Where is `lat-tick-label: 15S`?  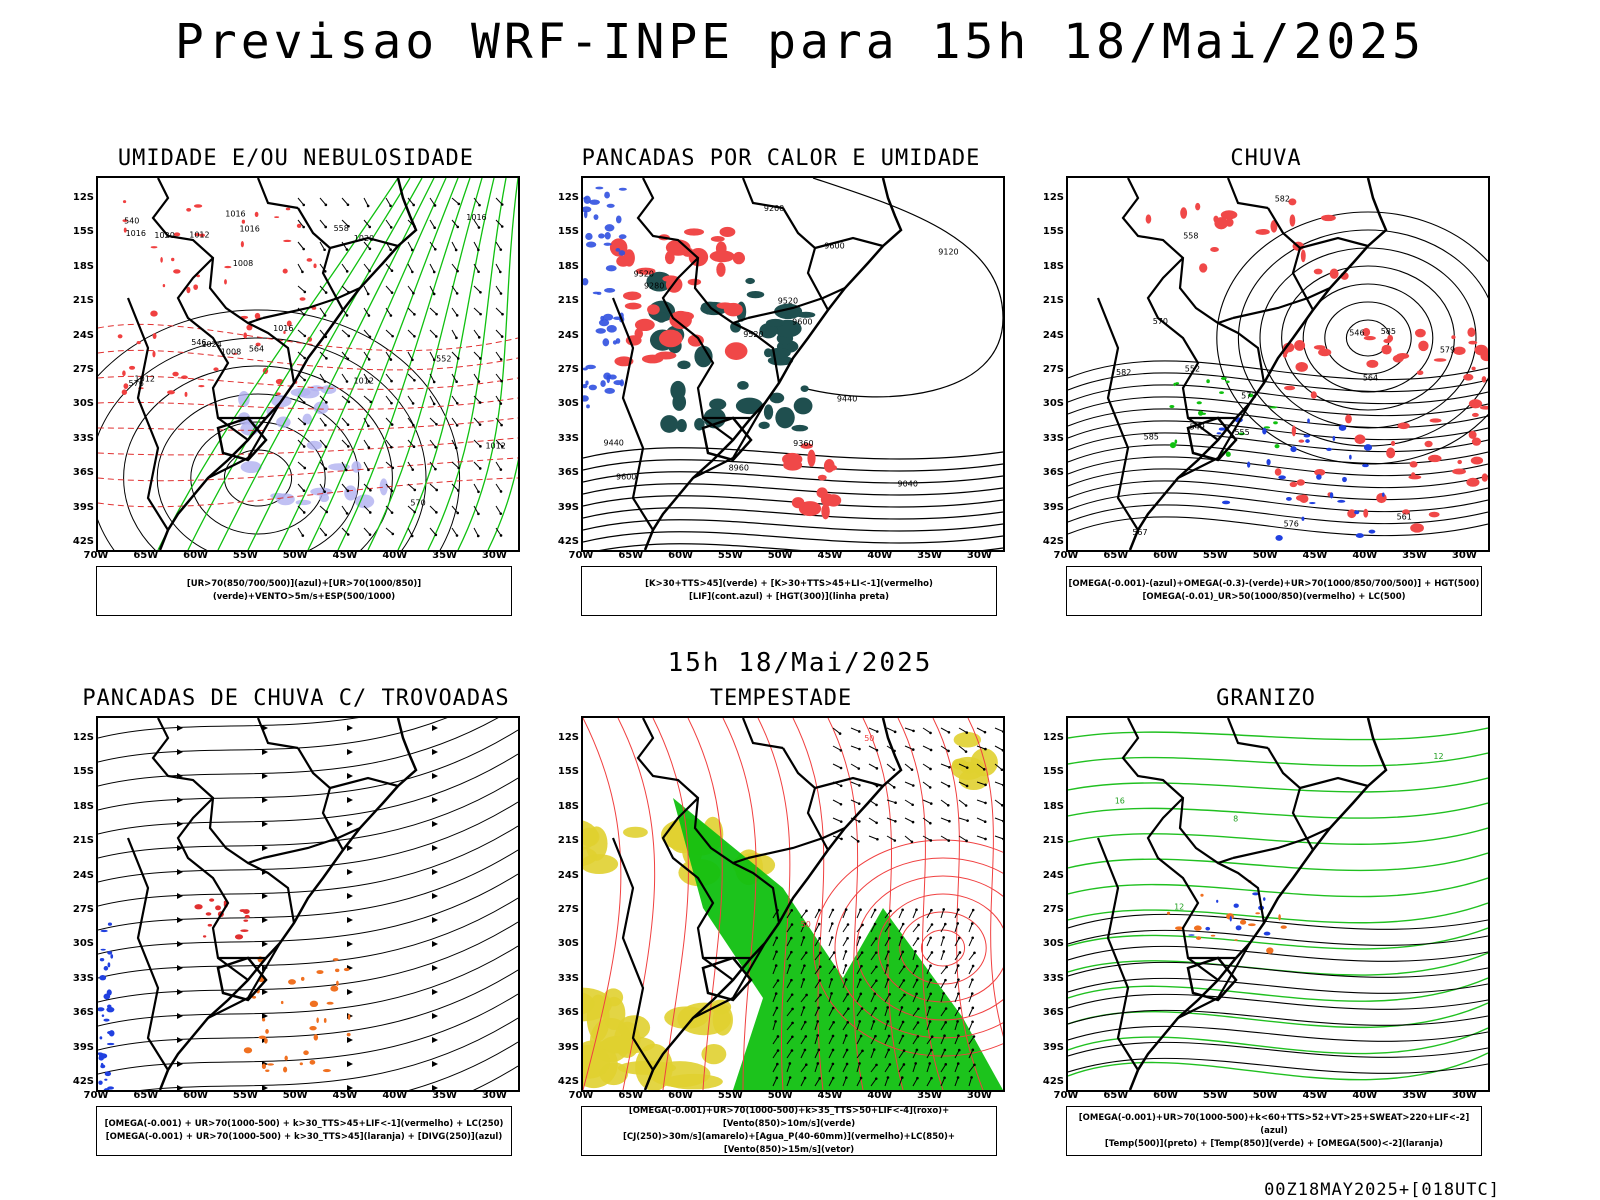 lat-tick-label: 15S is located at coordinates (83, 232).